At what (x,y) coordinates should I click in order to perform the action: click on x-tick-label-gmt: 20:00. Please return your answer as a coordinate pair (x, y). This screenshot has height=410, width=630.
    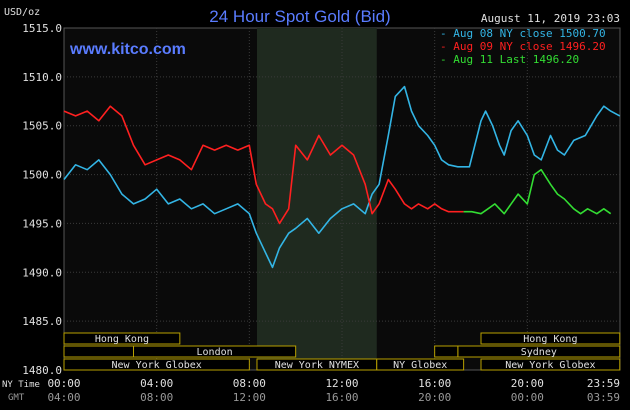
    Looking at the image, I should click on (434, 397).